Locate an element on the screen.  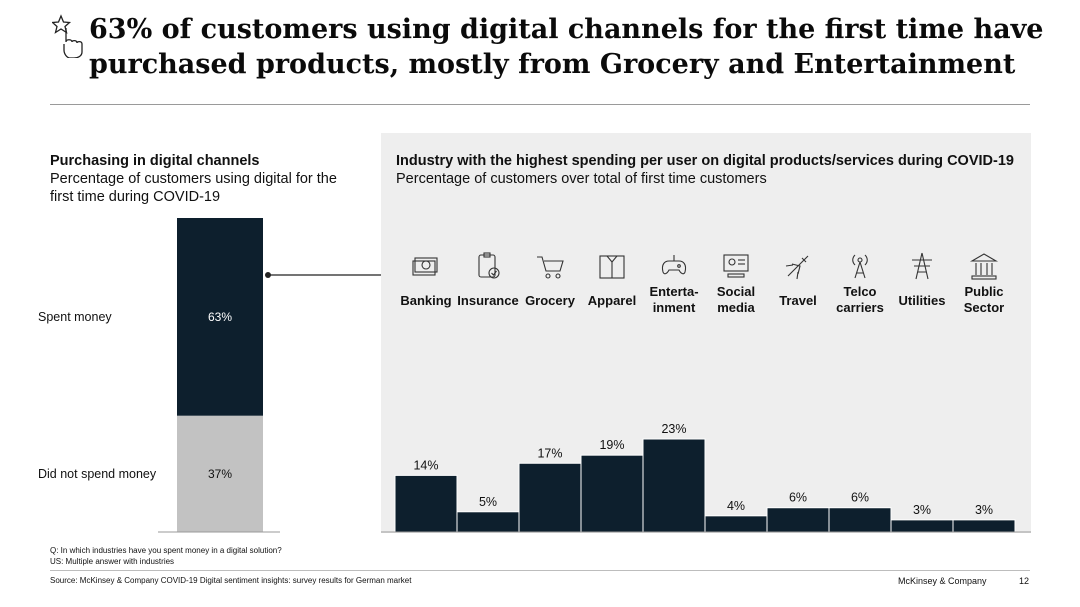
stacked-value-label: 37% is located at coordinates (220, 474).